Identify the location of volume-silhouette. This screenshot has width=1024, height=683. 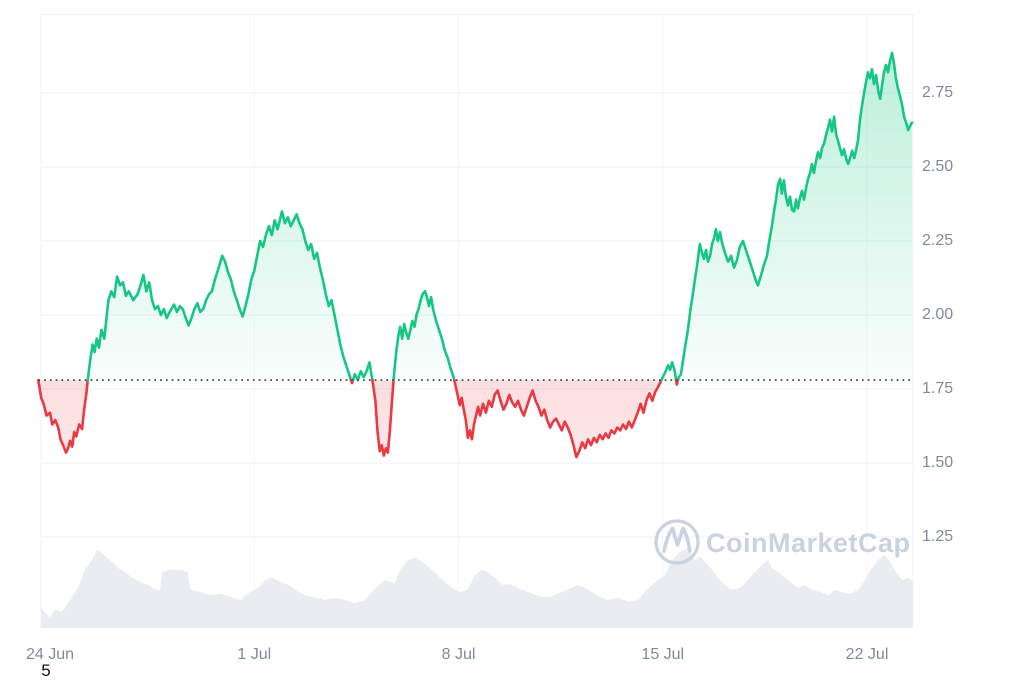
(477, 588).